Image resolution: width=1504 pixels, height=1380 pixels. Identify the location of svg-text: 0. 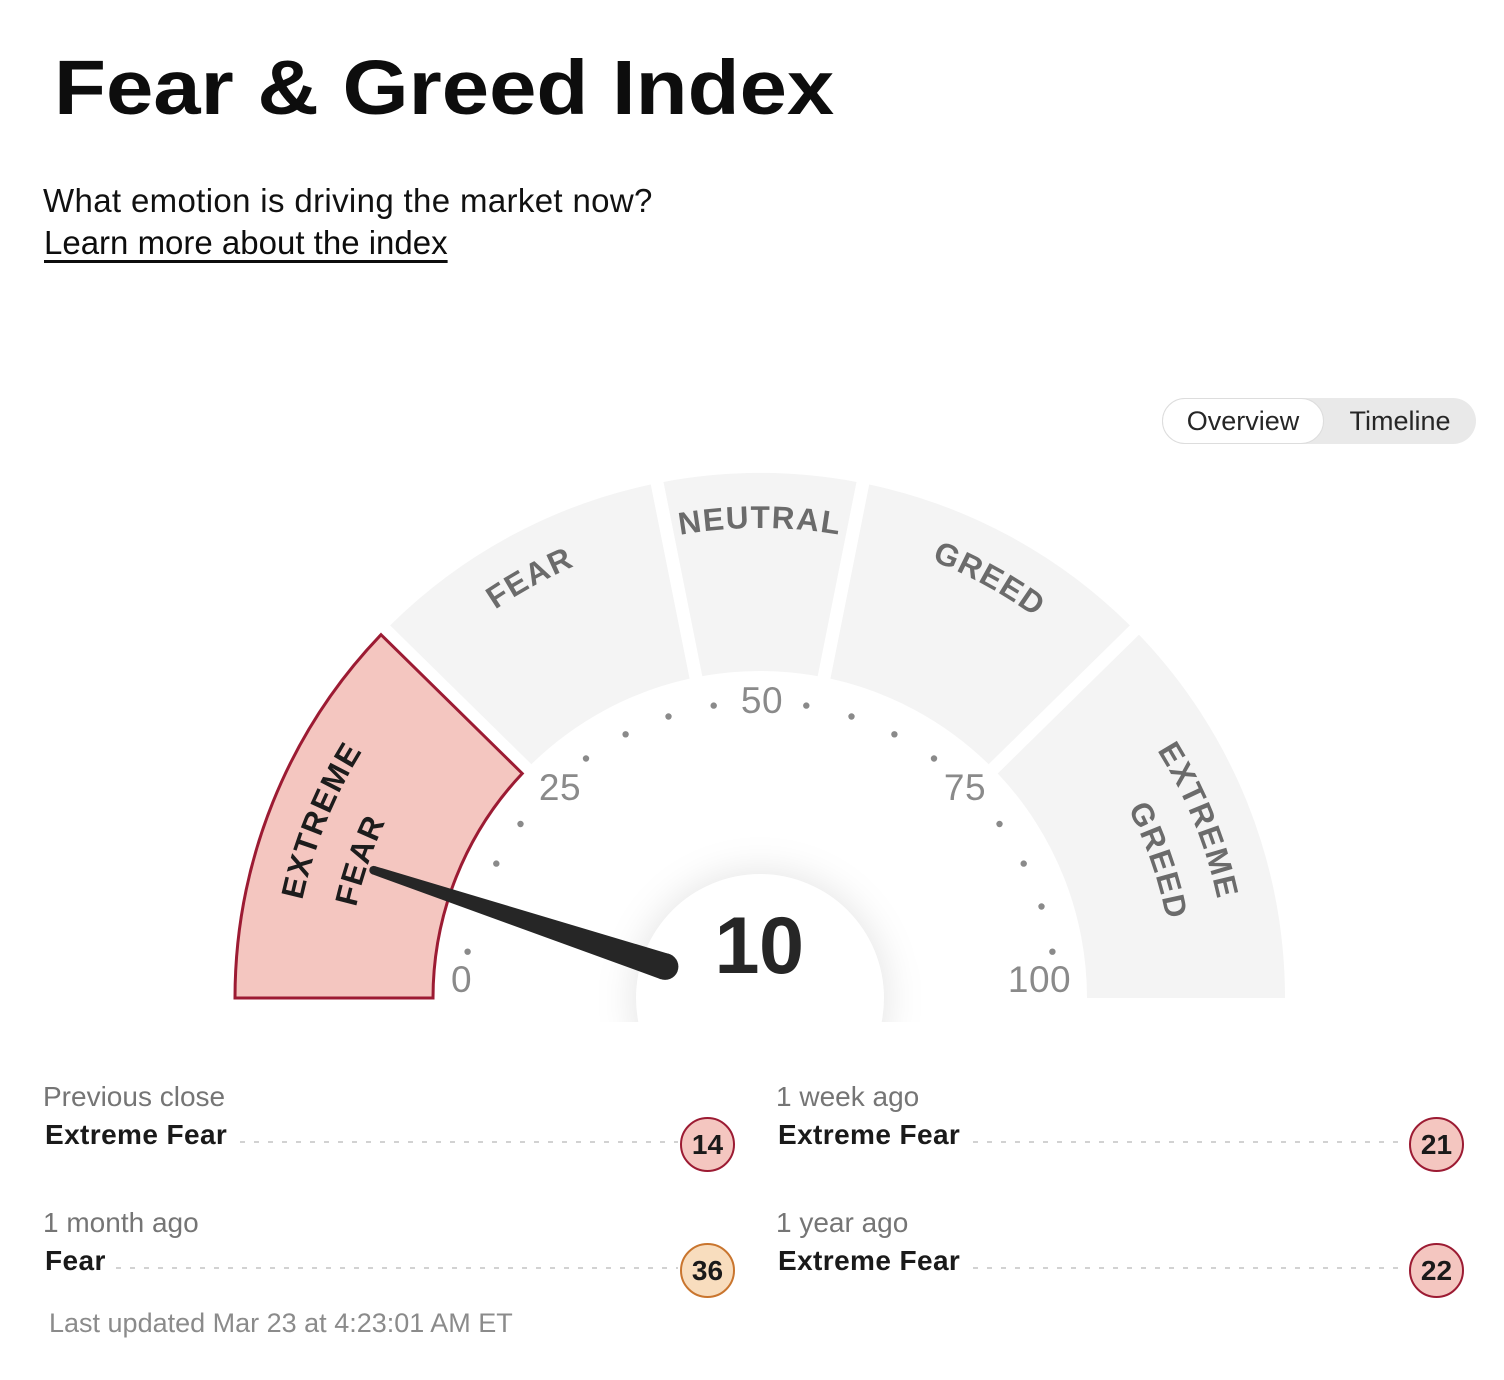
(461, 979).